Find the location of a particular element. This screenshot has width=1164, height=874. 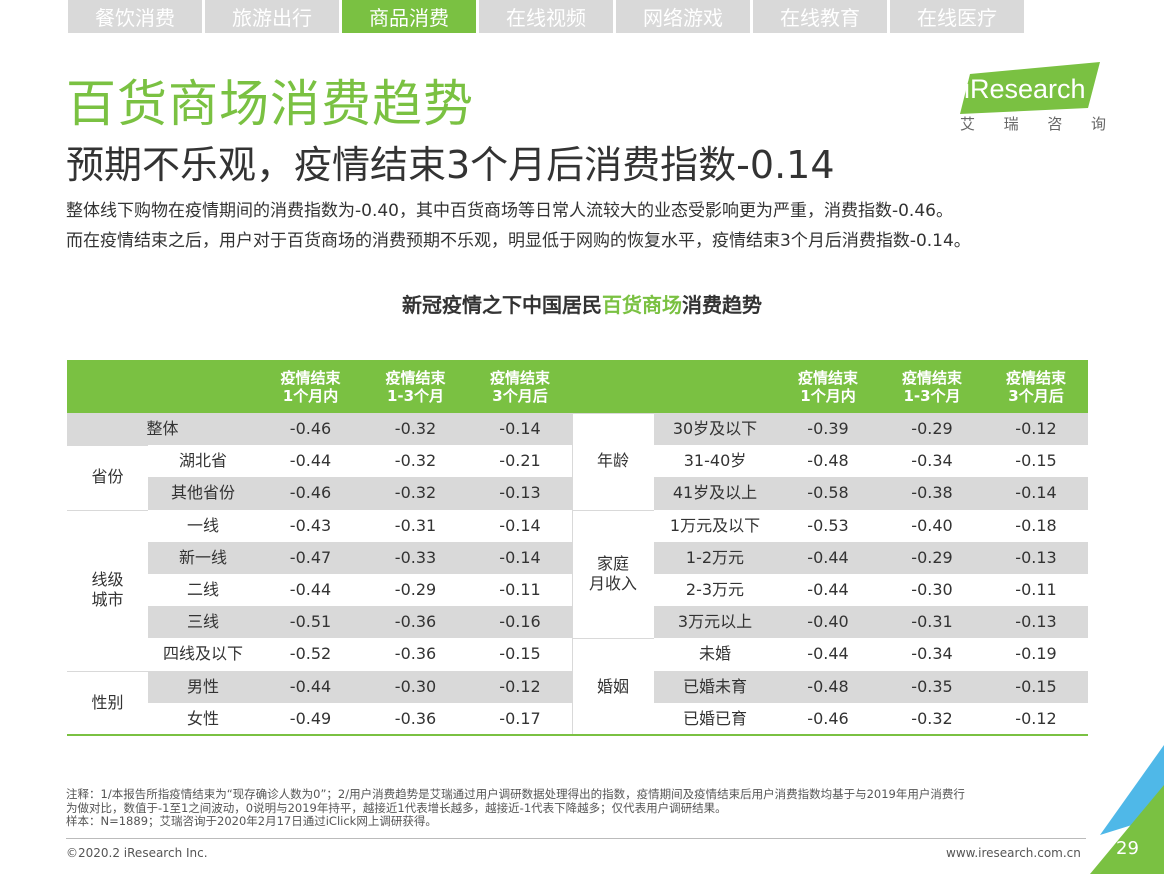

column-header: 疫情结束 1个月内 is located at coordinates (828, 386).